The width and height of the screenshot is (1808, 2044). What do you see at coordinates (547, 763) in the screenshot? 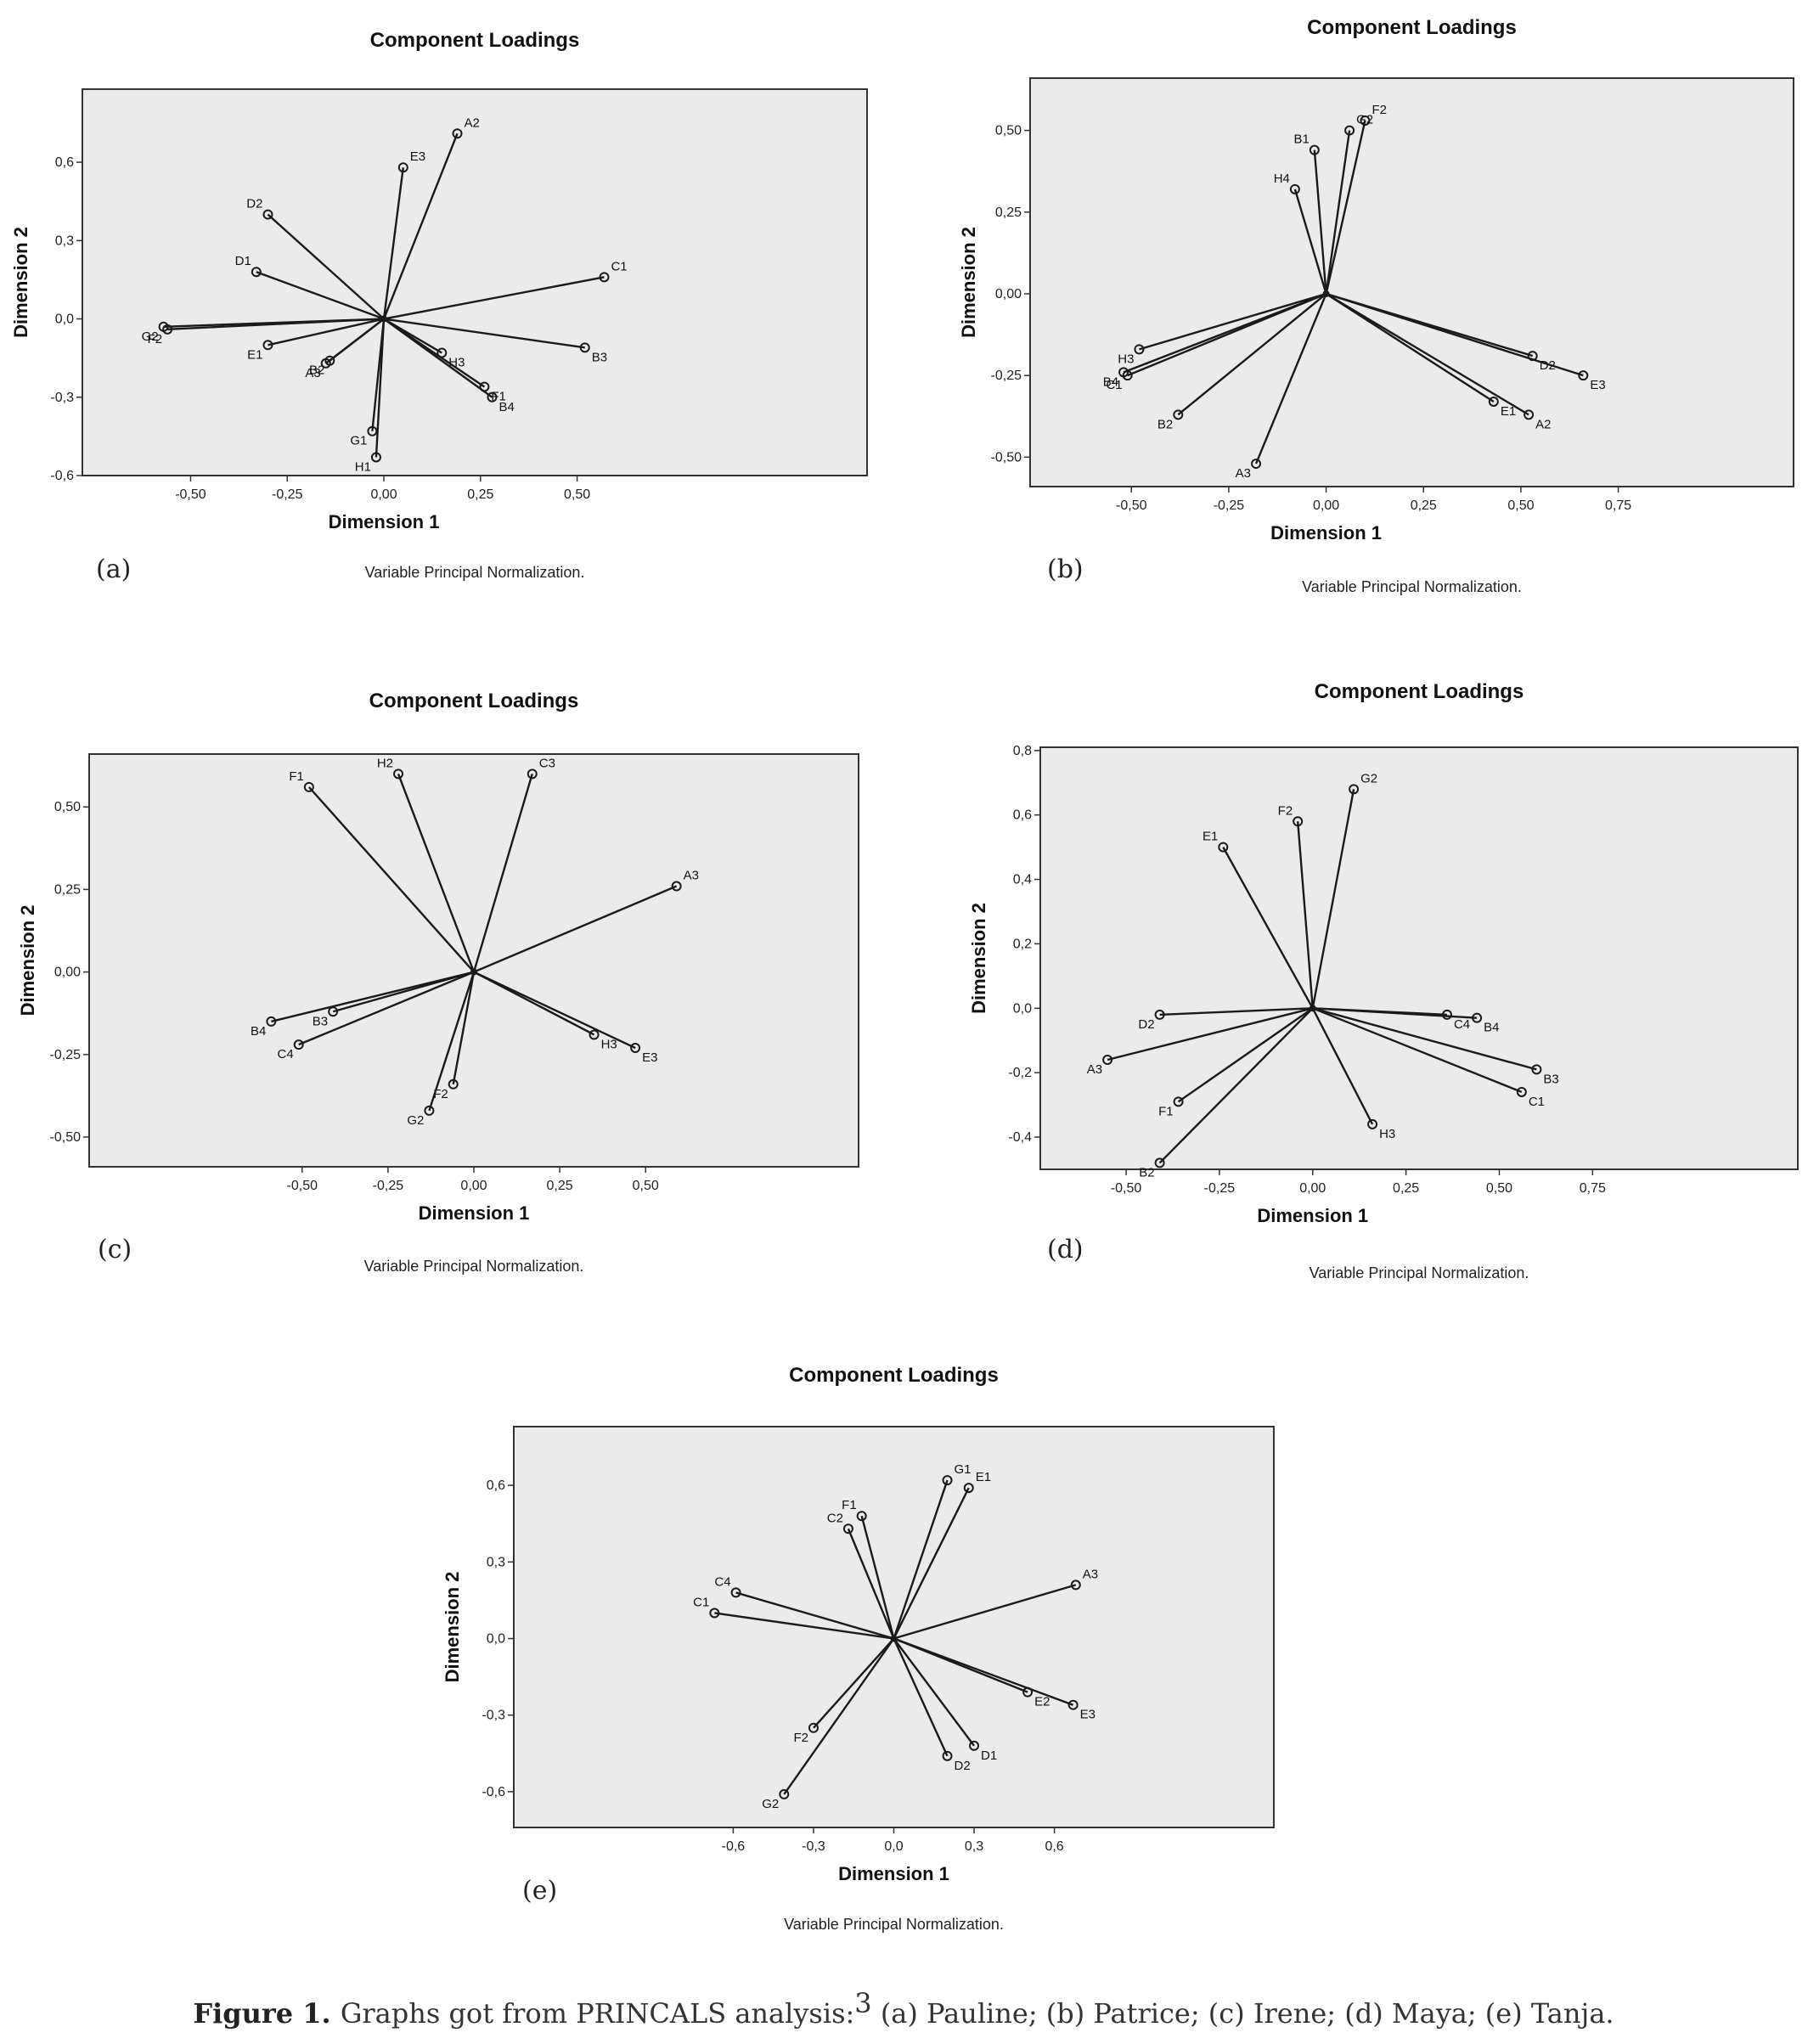
I see `point-label-C3: C3` at bounding box center [547, 763].